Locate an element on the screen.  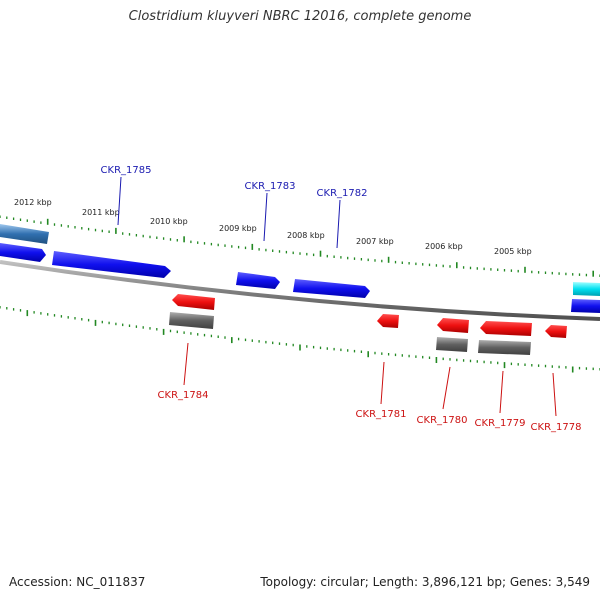
scale-ticks-upper is located at coordinates (300, 246).